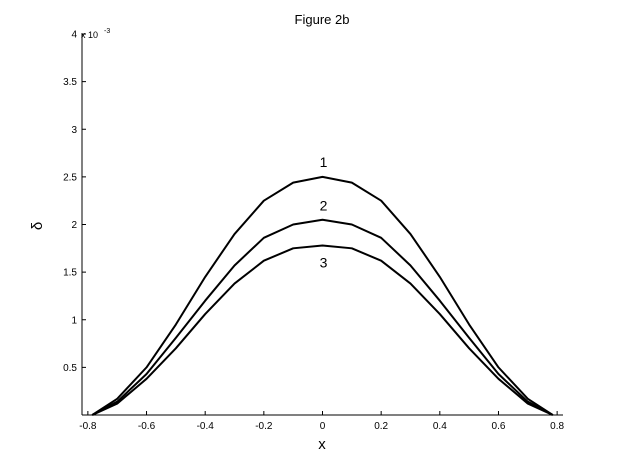 This screenshot has width=623, height=467. What do you see at coordinates (323, 426) in the screenshot?
I see `x-tick-label: 0` at bounding box center [323, 426].